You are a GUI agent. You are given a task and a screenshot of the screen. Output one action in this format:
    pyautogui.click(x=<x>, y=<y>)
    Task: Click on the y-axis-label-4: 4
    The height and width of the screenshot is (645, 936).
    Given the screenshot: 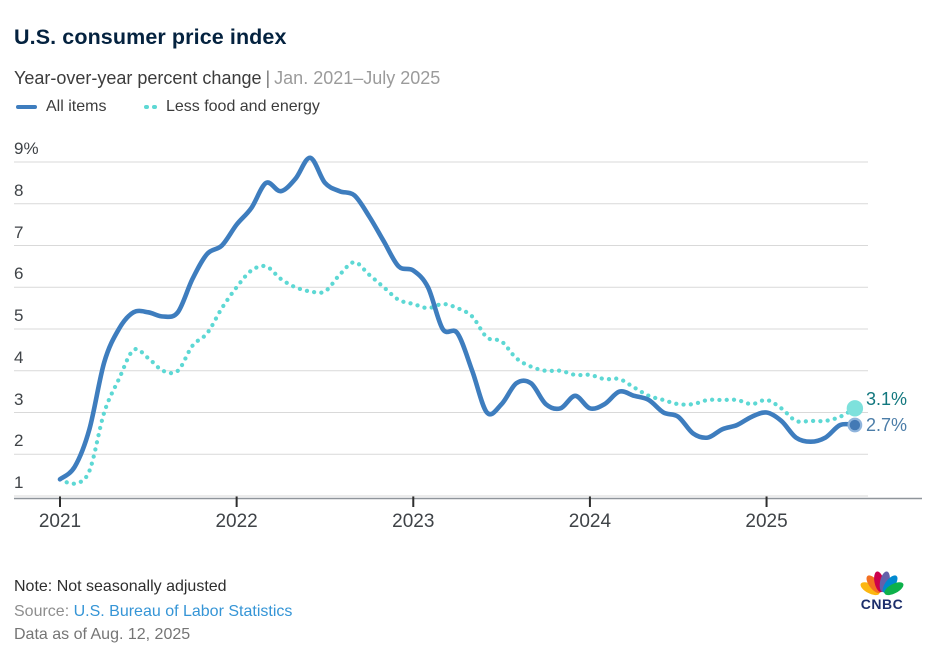 What is the action you would take?
    pyautogui.click(x=19, y=357)
    